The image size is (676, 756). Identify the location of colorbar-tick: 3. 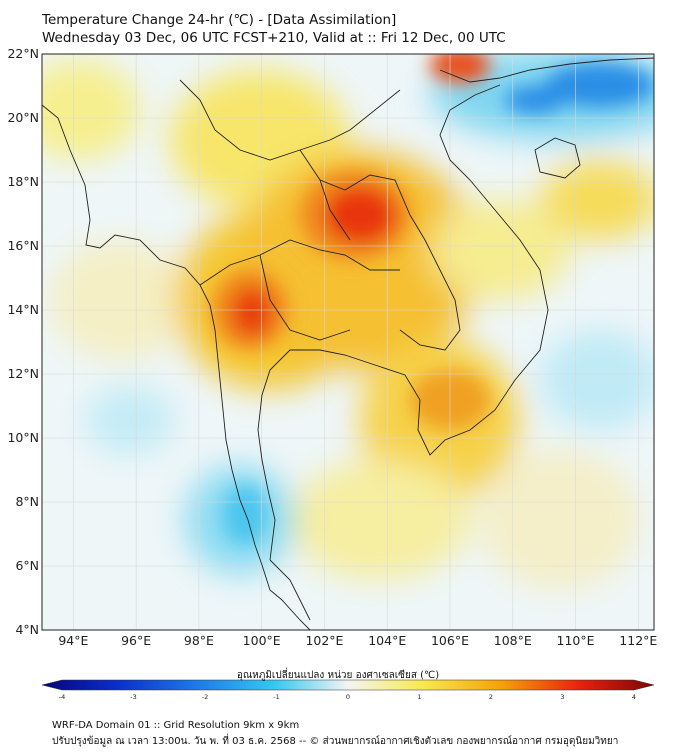
(562, 697).